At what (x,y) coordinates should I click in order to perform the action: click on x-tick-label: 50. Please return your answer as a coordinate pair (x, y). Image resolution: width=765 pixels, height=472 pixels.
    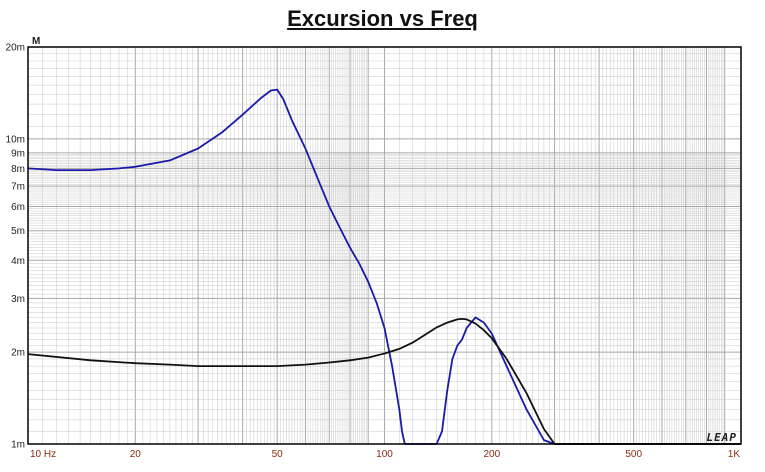
    Looking at the image, I should click on (278, 454).